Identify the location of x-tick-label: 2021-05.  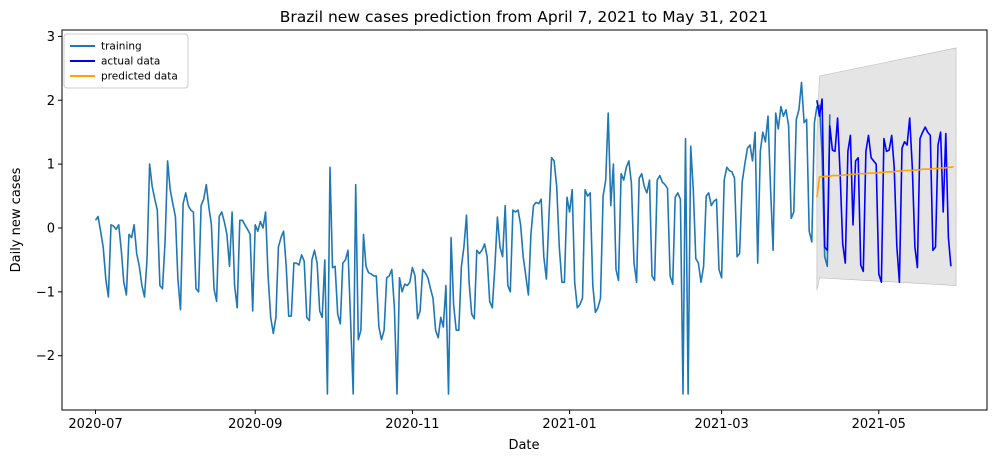
(879, 424).